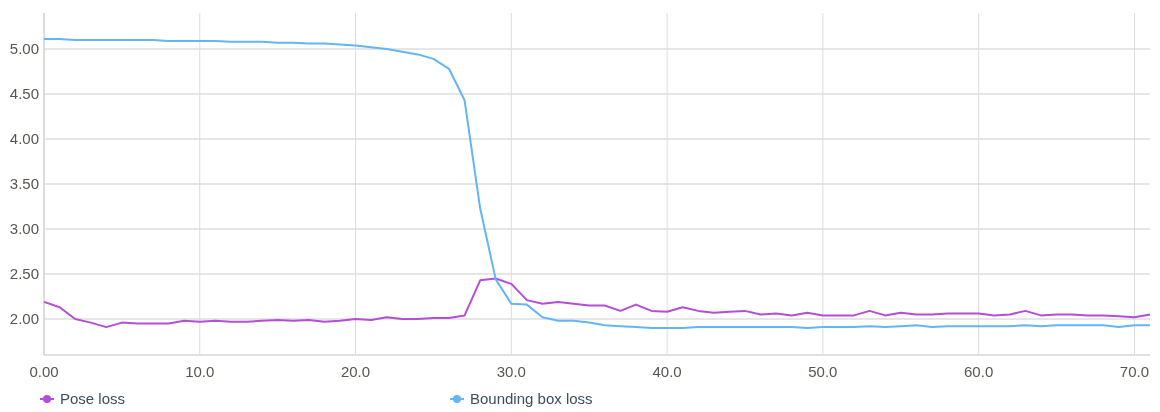  I want to click on line-series, so click(597, 303).